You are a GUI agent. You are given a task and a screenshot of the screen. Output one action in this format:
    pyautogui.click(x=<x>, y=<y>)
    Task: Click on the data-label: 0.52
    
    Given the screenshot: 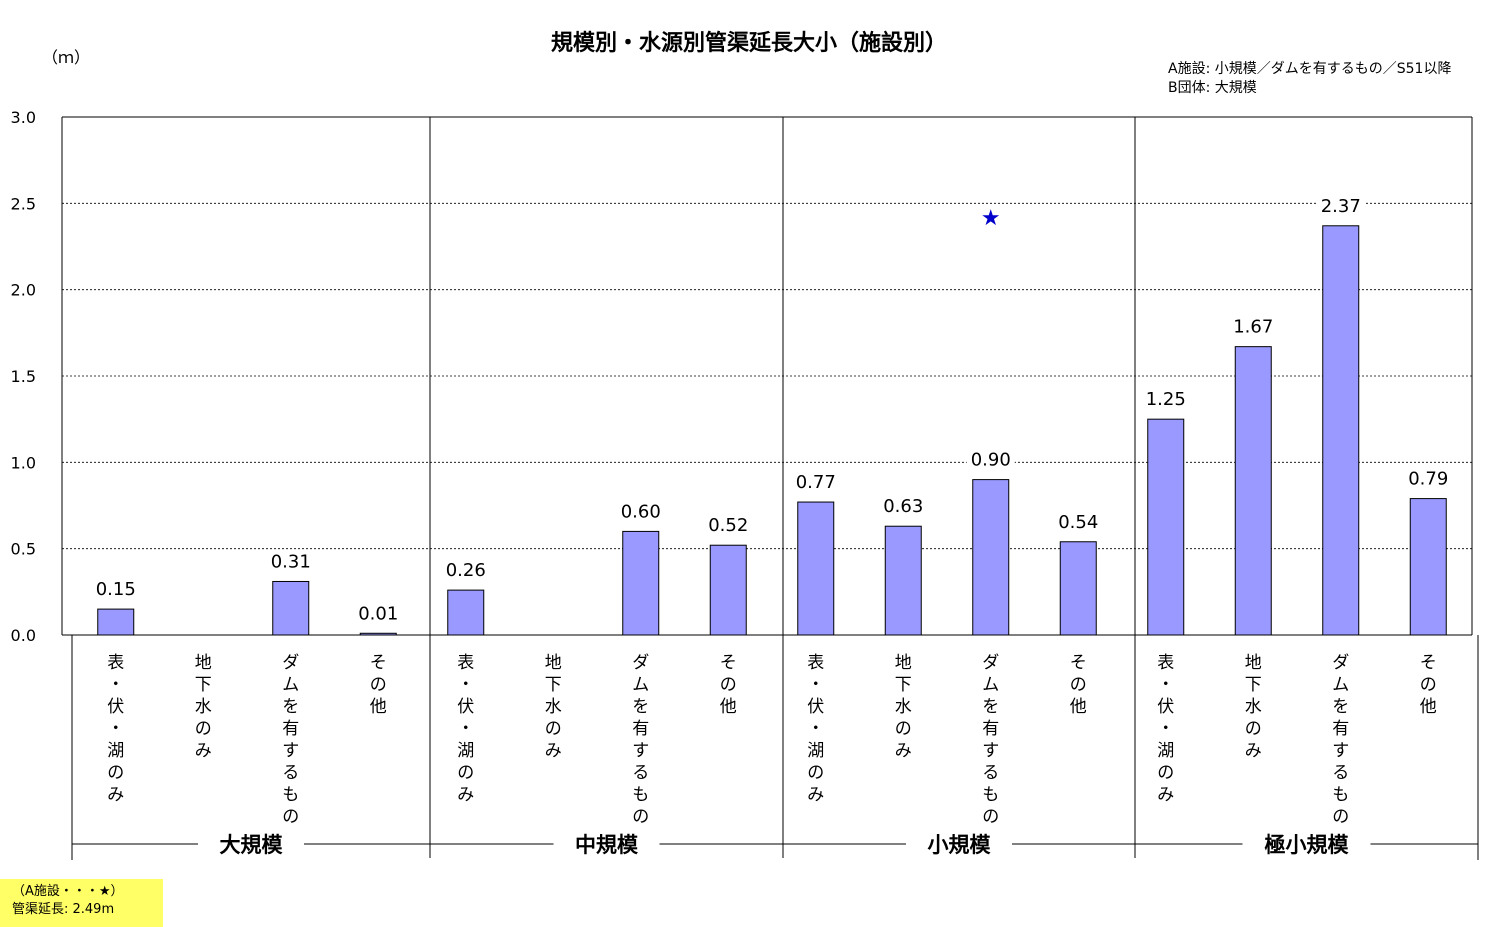 What is the action you would take?
    pyautogui.click(x=728, y=525)
    